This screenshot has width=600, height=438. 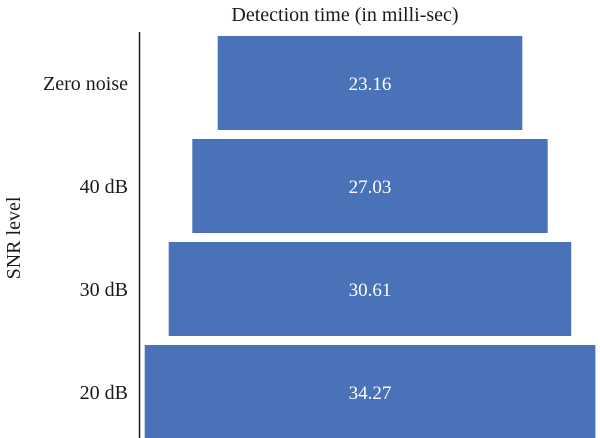 I want to click on data-label-40-db: 27.03, so click(x=370, y=187).